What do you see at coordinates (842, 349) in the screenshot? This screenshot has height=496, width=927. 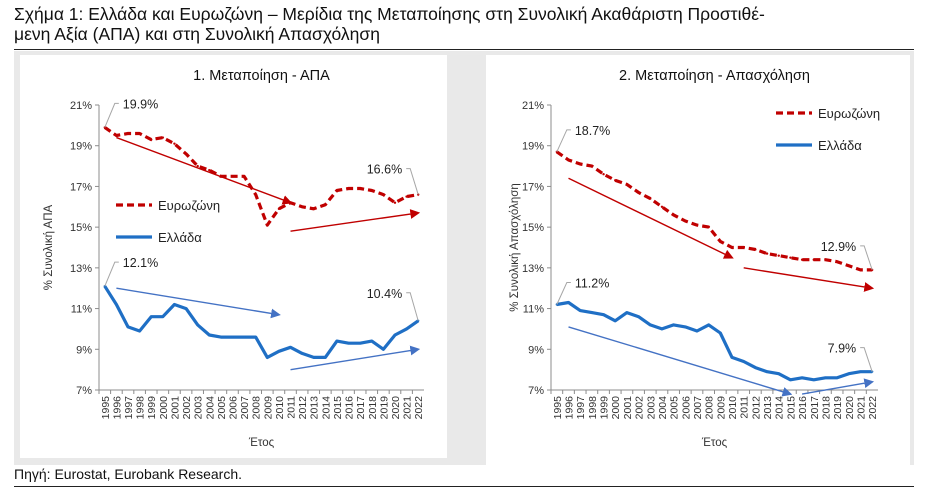 I see `annotation-label: 7.9%` at bounding box center [842, 349].